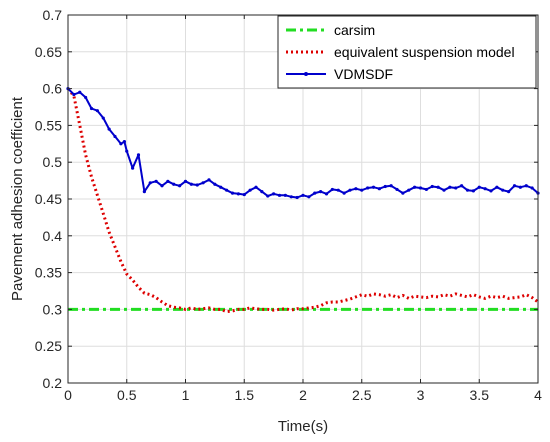  What do you see at coordinates (424, 52) in the screenshot?
I see `legend-label: equivalent suspension model` at bounding box center [424, 52].